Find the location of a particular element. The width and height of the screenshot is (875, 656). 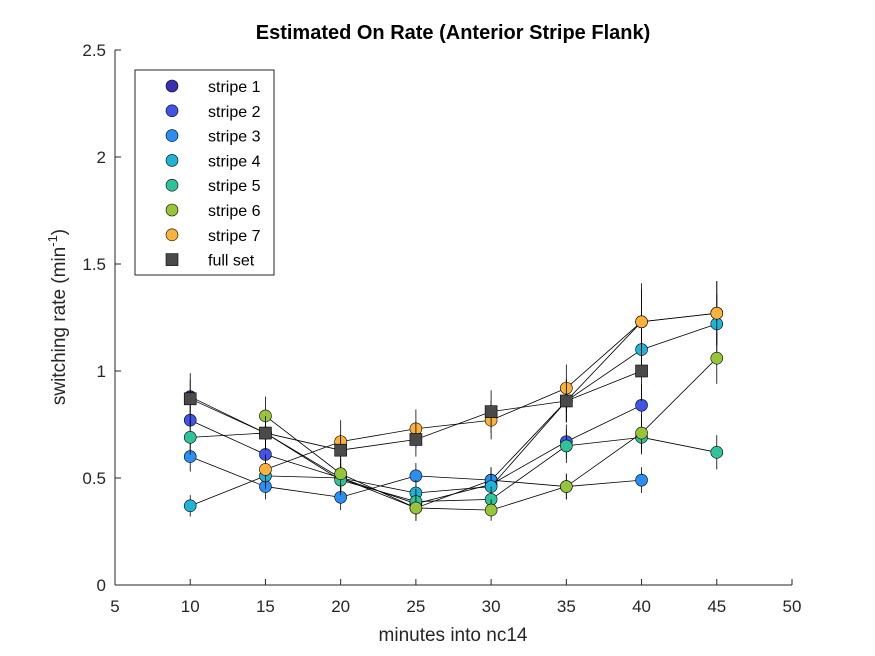

legend-item-stripe-4: stripe 4 is located at coordinates (213, 161).